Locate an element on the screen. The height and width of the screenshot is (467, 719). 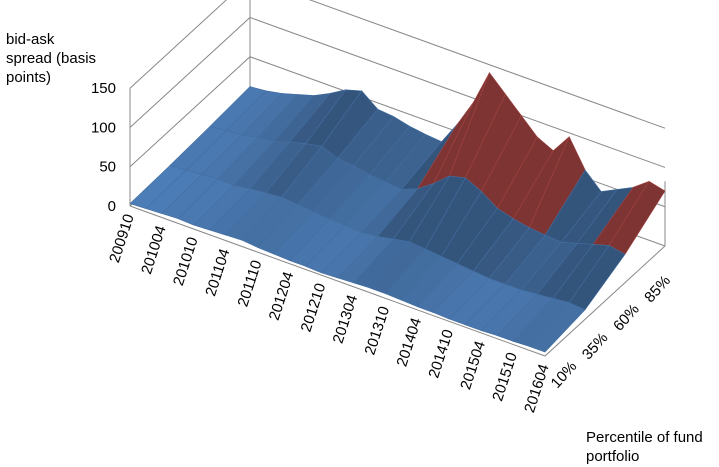
z-tick-label: 50 is located at coordinates (107, 167).